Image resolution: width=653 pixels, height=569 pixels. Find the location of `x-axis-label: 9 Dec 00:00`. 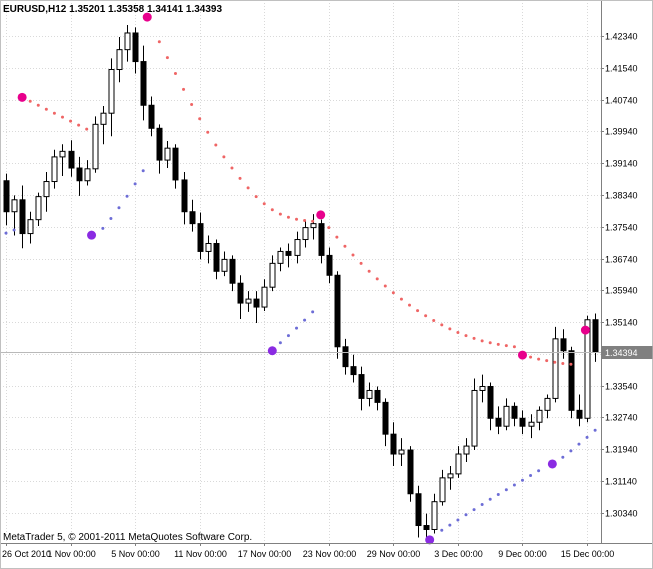

x-axis-label: 9 Dec 00:00 is located at coordinates (522, 554).